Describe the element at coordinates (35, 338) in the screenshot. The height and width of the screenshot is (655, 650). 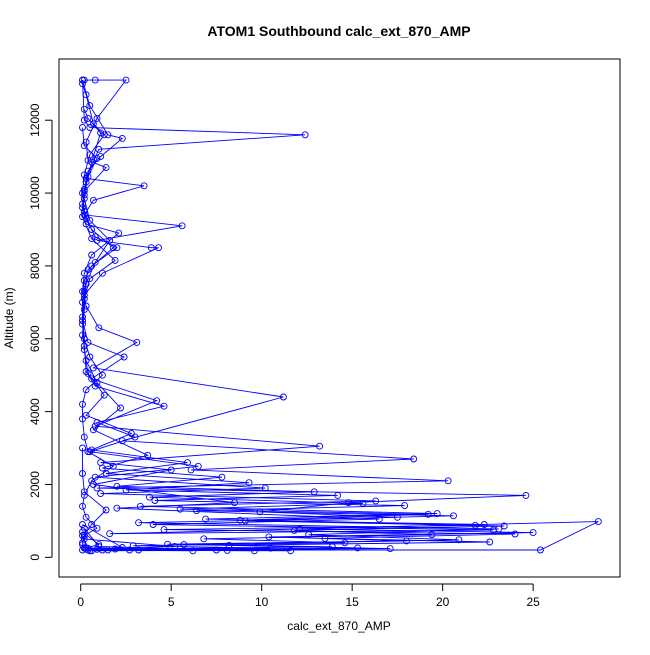
I see `y-tick-label: 6000` at that location.